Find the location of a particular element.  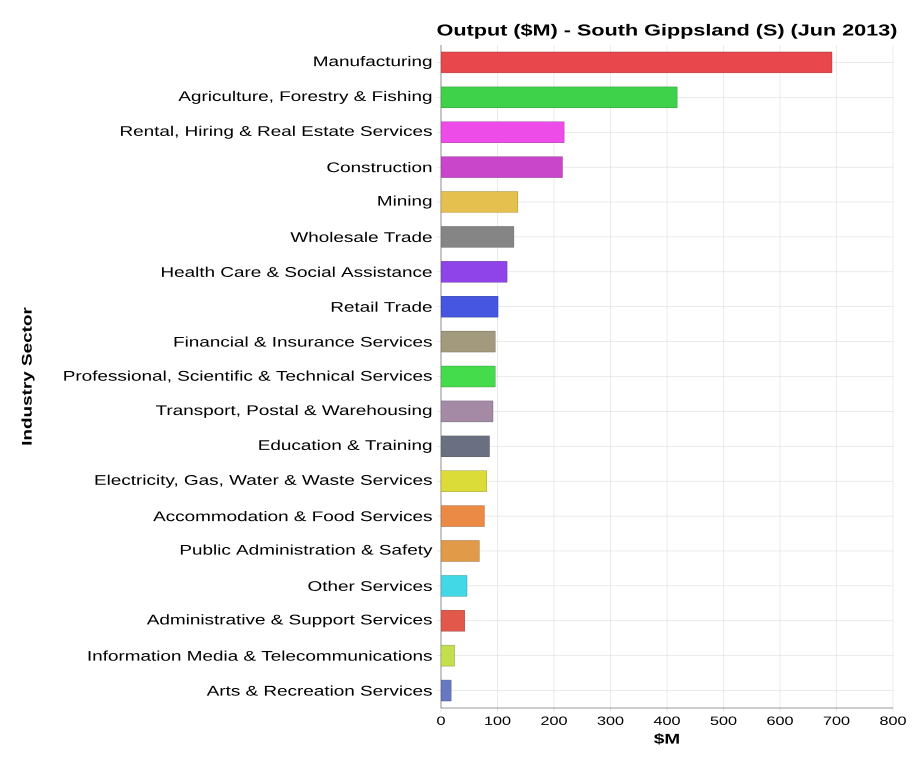

y-tick-label: Information Media & Telecommunications is located at coordinates (260, 655).